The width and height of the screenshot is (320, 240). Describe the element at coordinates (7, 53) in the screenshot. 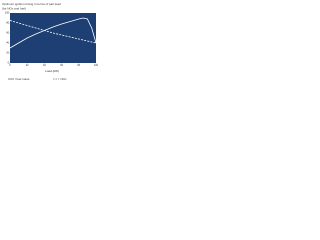

I see `y-tick-label: 20` at that location.